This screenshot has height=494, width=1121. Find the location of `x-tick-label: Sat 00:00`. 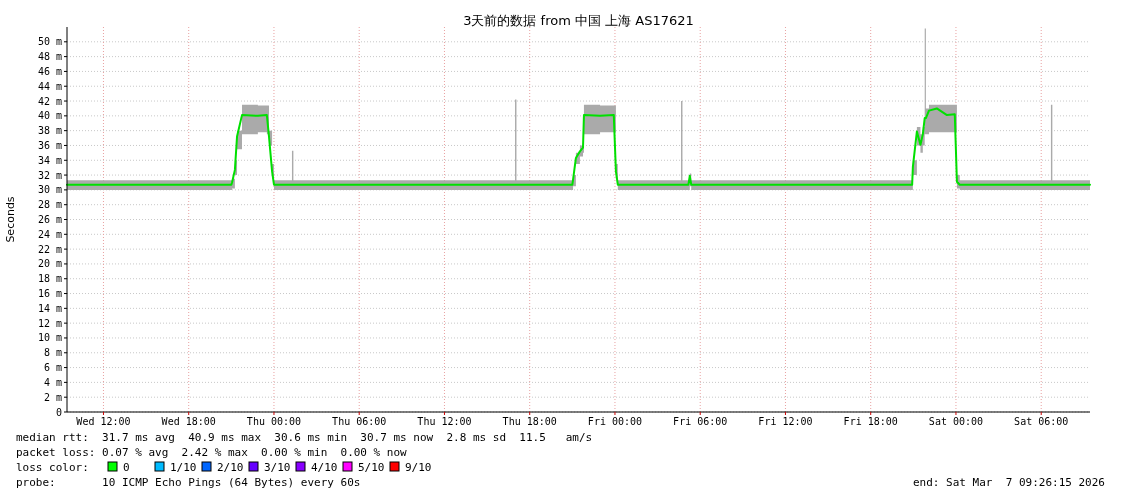

x-tick-label: Sat 00:00 is located at coordinates (956, 421).